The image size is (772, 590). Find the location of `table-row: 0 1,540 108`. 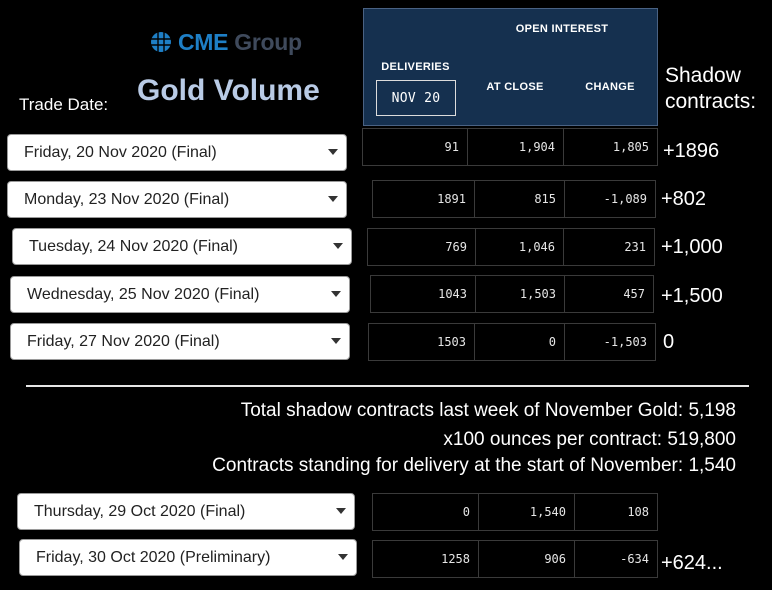

table-row: 0 1,540 108 is located at coordinates (515, 512).